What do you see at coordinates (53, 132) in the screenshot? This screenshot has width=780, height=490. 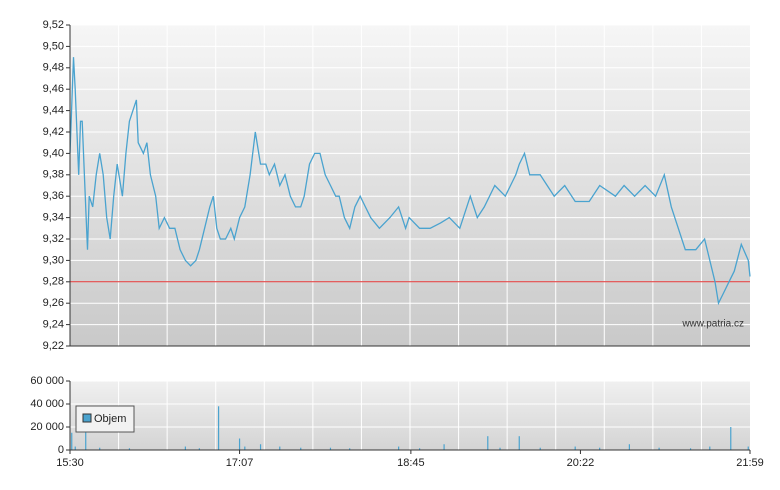 I see `y-tick-label: 9,42` at bounding box center [53, 132].